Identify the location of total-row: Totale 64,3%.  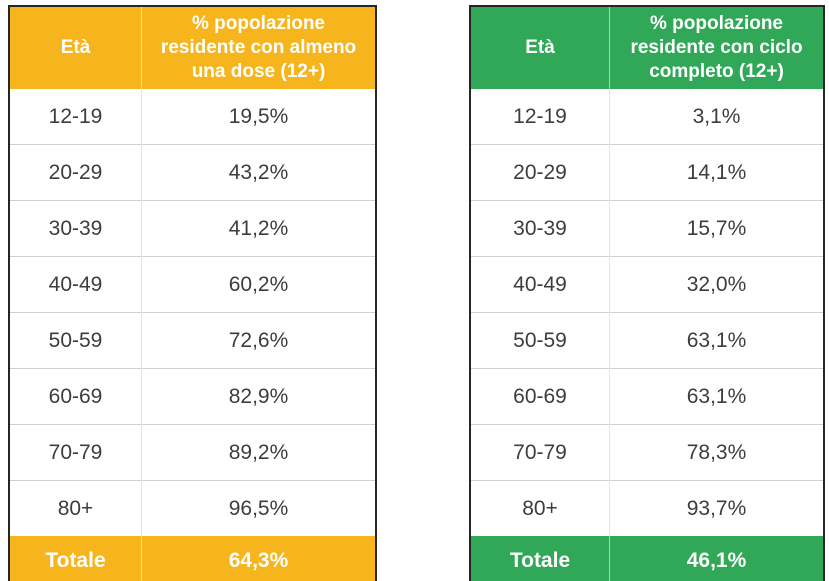
(192, 558).